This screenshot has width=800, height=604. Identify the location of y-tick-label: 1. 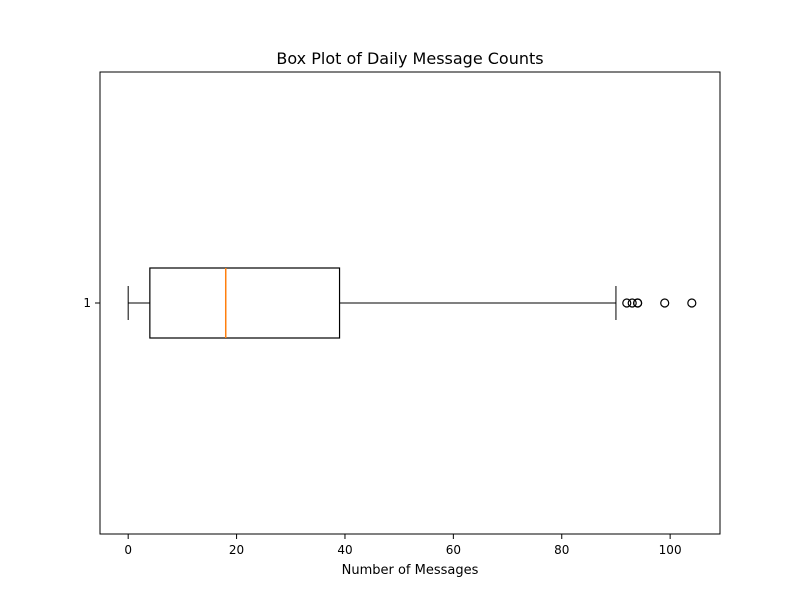
(87, 303).